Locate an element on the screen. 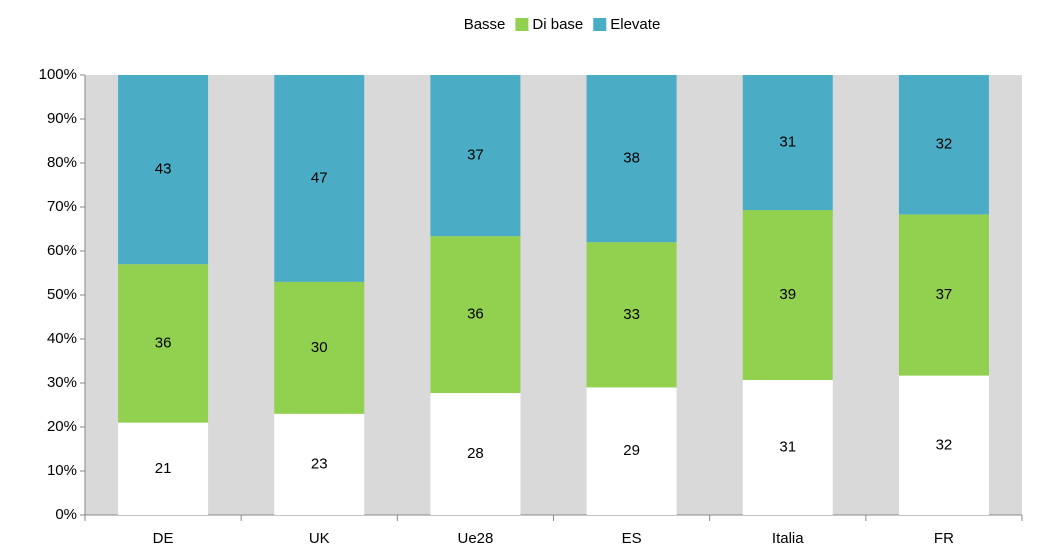  legend-label: Elevate is located at coordinates (635, 24).